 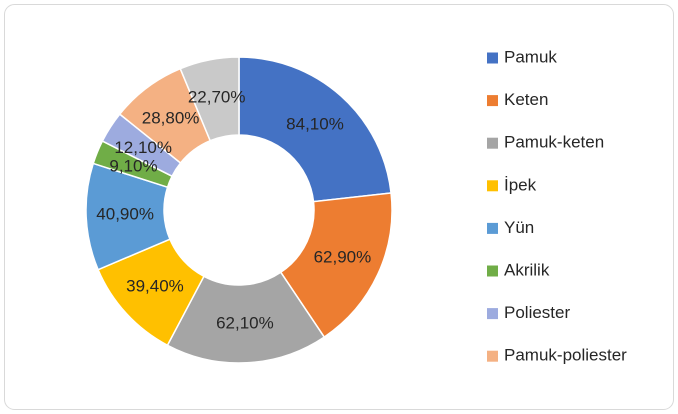 I want to click on data-label: 84,10%, so click(x=315, y=124).